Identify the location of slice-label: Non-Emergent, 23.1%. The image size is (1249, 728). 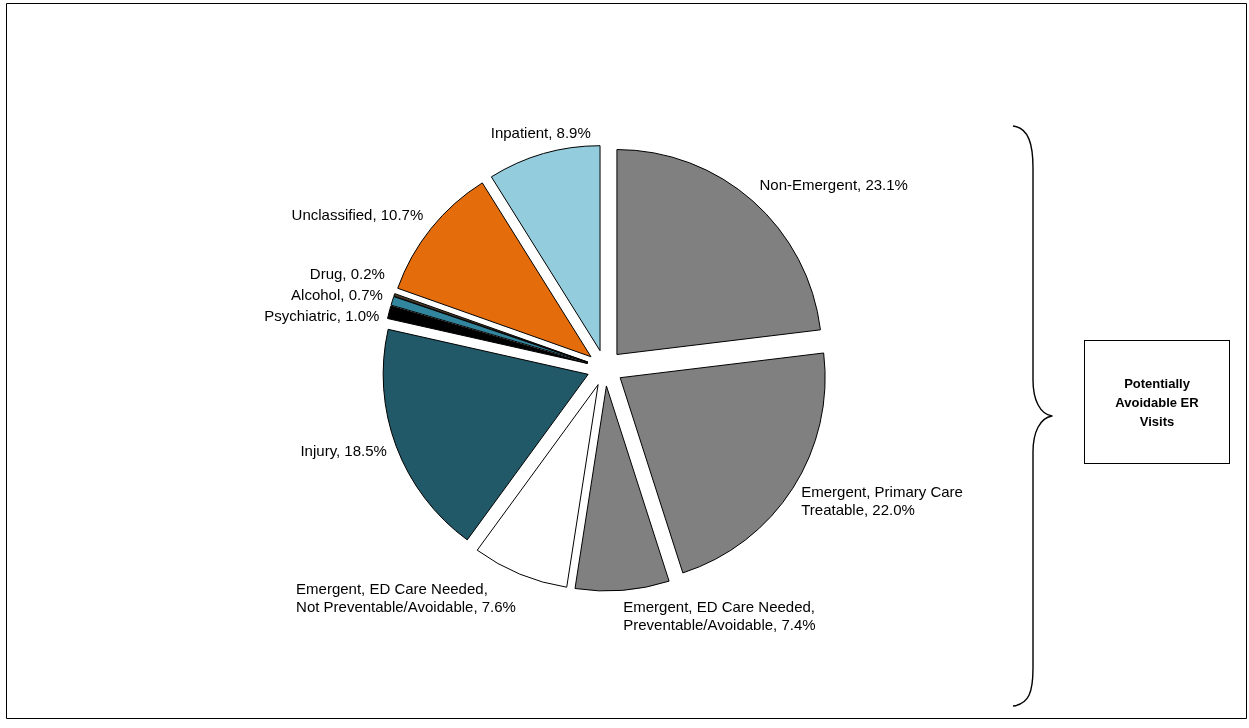
(833, 184).